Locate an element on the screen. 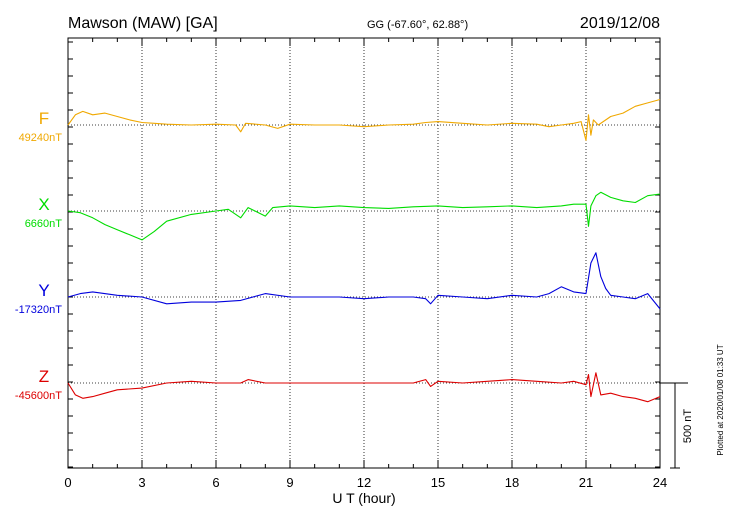  series-baseline-x: 6660nT is located at coordinates (44, 224).